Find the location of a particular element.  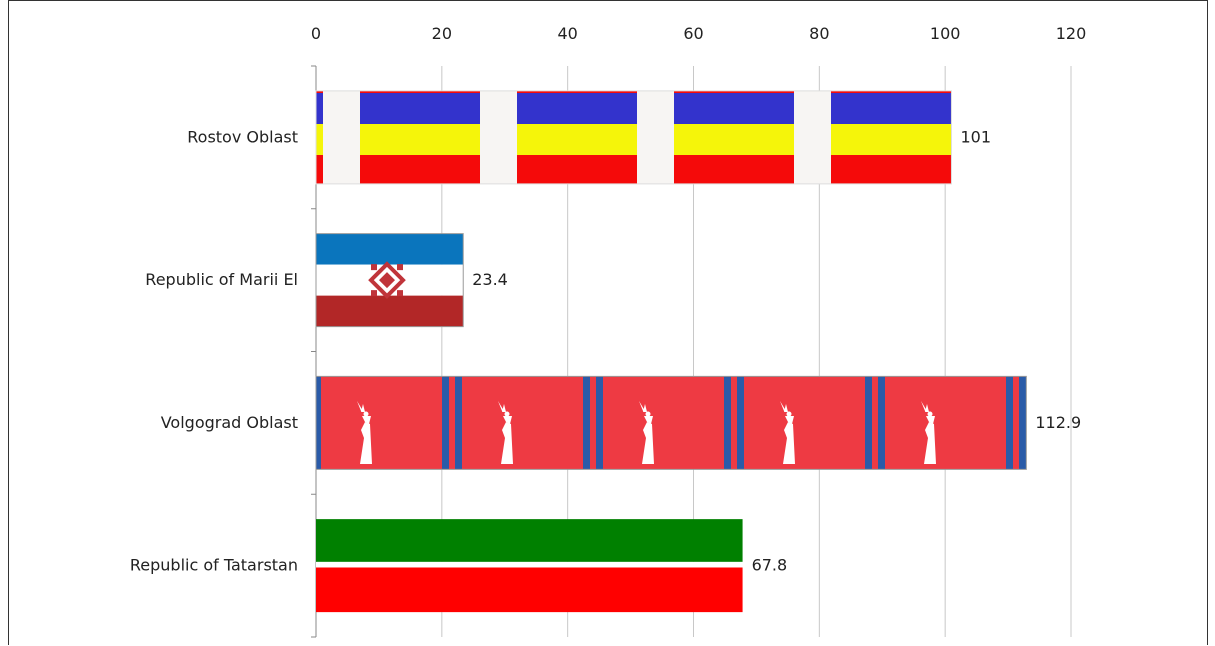

flag-marii-el-bar is located at coordinates (389, 280).